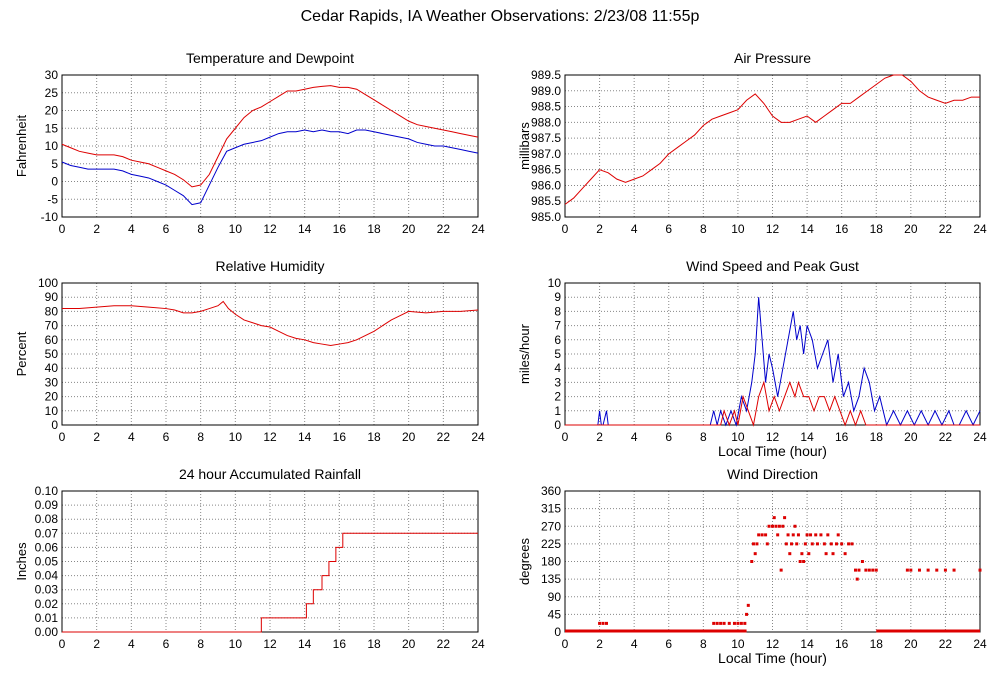 This screenshot has width=1000, height=680. I want to click on temp-series-line, so click(270, 136).